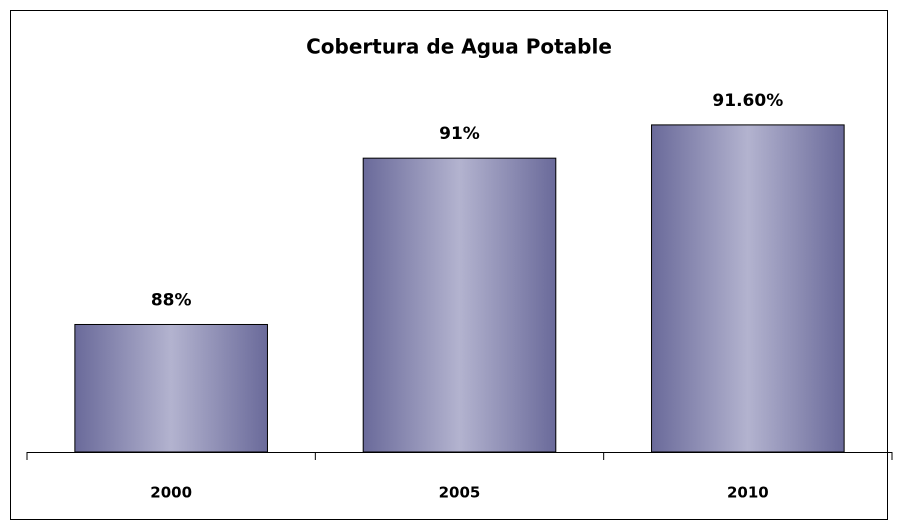 The width and height of the screenshot is (898, 526). What do you see at coordinates (459, 47) in the screenshot?
I see `chart-title: Cobertura de Agua Potable` at bounding box center [459, 47].